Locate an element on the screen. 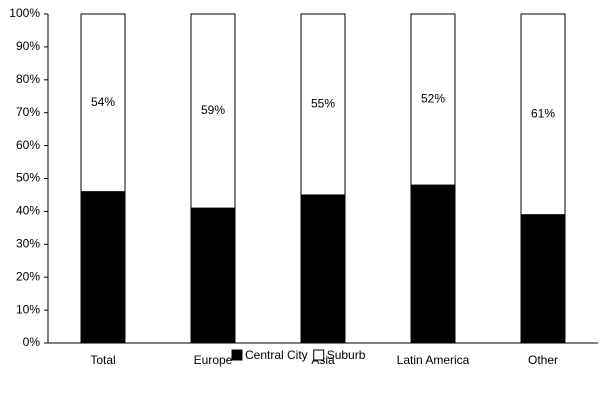  legend-label: Suburb is located at coordinates (346, 355).